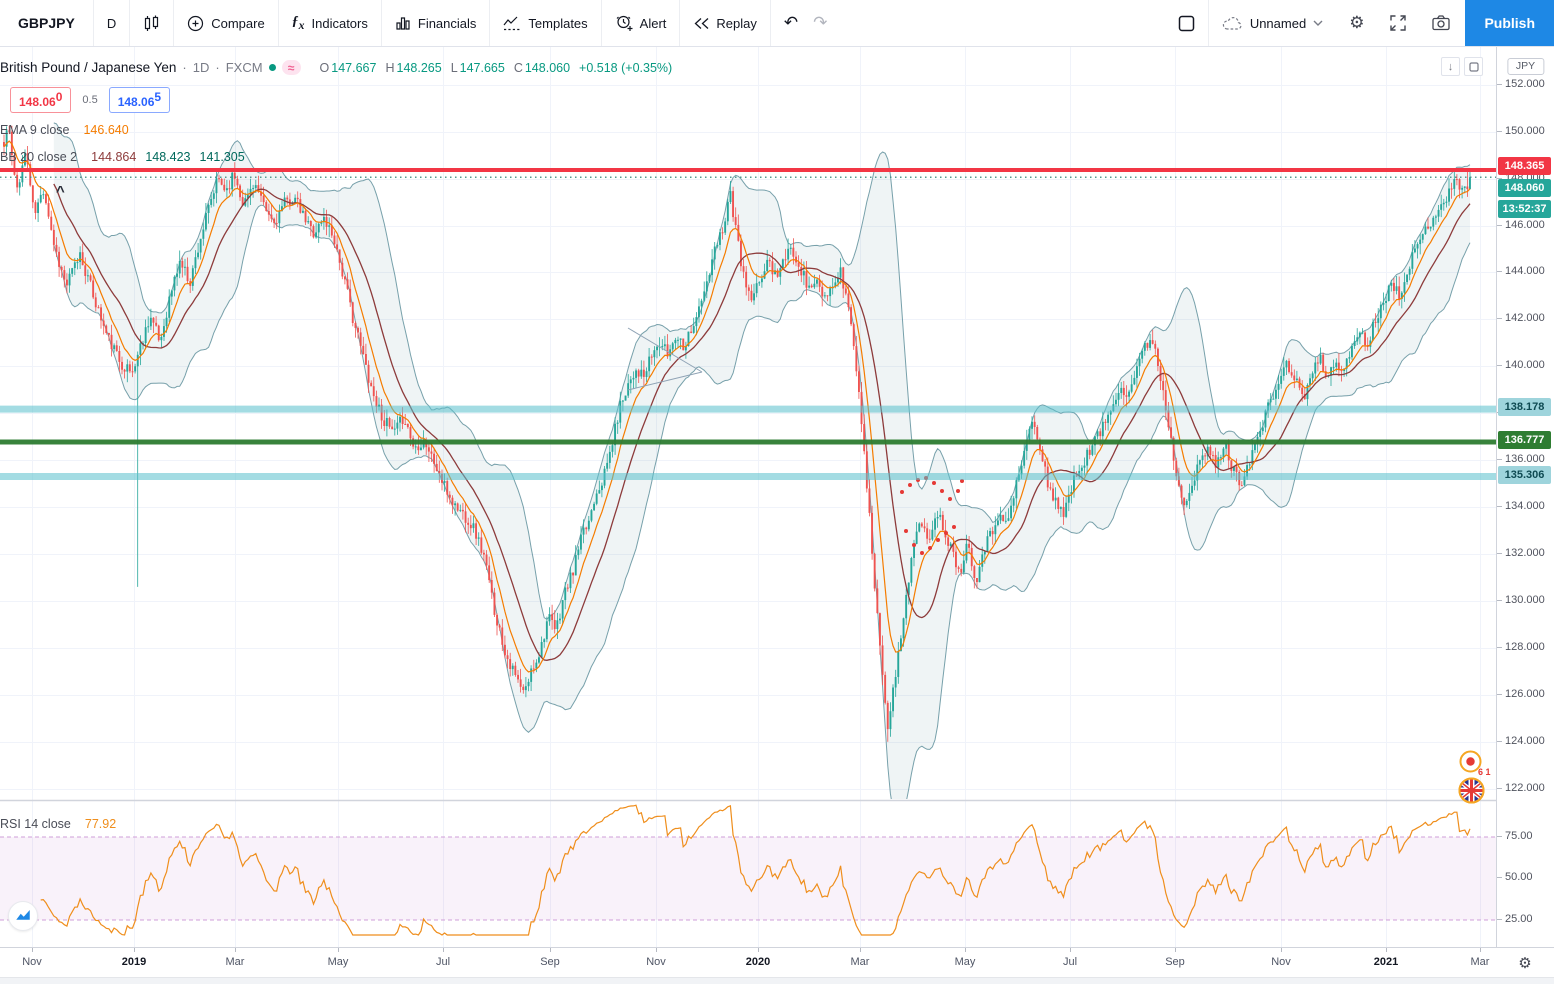  I want to click on templates-button: Templates, so click(545, 23).